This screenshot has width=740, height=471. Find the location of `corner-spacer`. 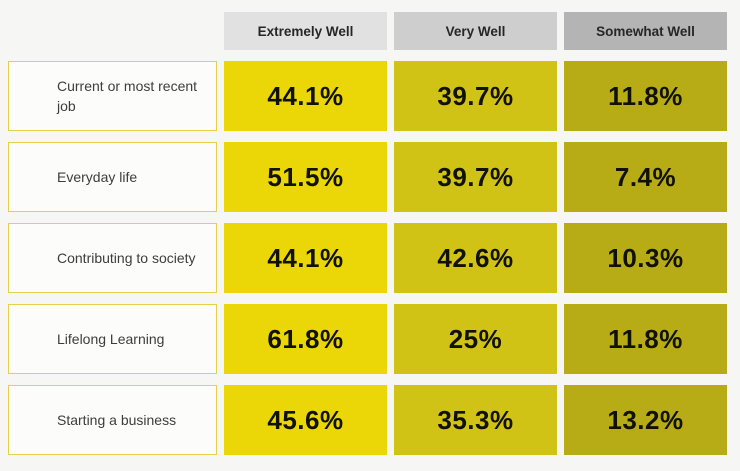

corner-spacer is located at coordinates (112, 31).